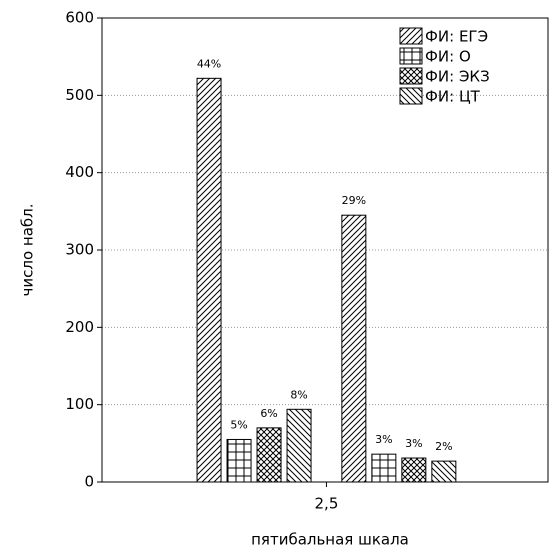  I want to click on legend-label: ФИ: ЭКЗ, so click(457, 77).